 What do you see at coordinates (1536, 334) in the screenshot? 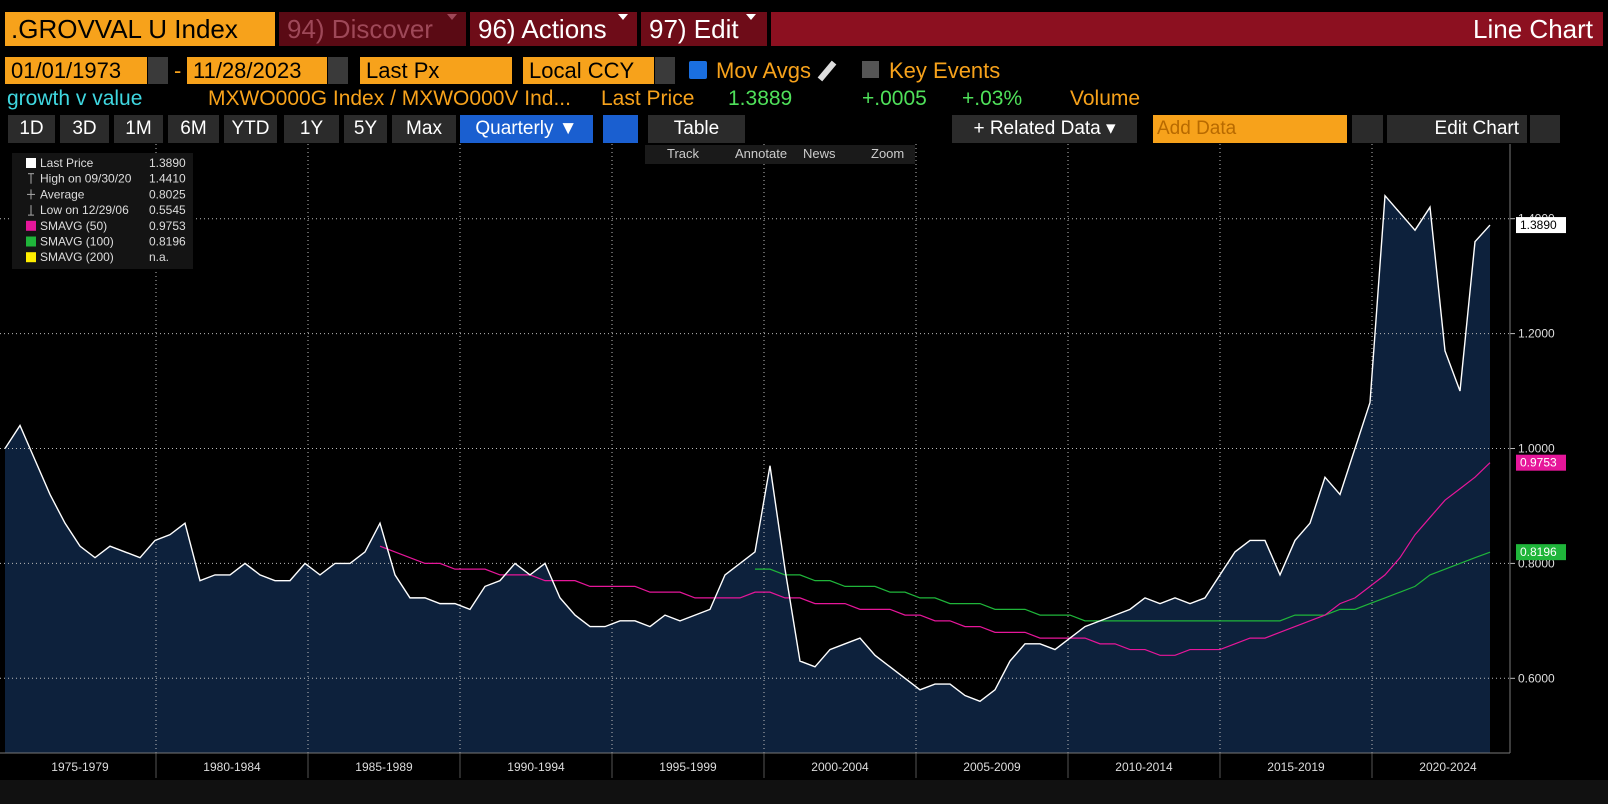
I see `y-tick-label: 1.2000` at bounding box center [1536, 334].